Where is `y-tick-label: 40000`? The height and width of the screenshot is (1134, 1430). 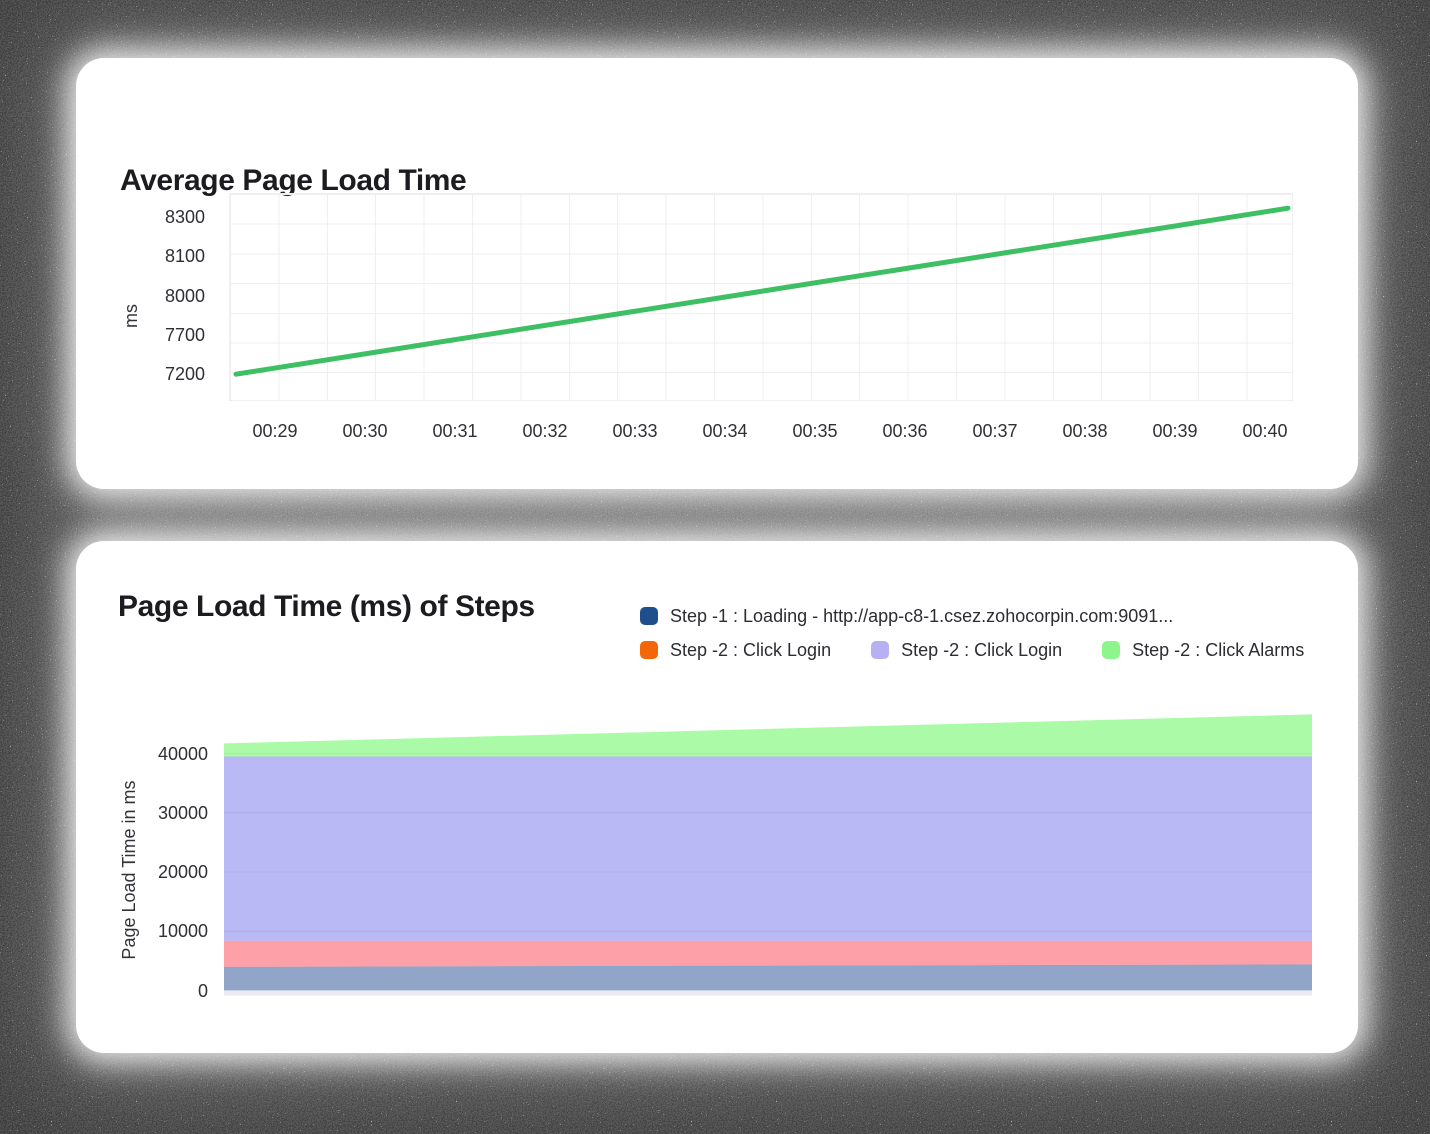 y-tick-label: 40000 is located at coordinates (182, 753).